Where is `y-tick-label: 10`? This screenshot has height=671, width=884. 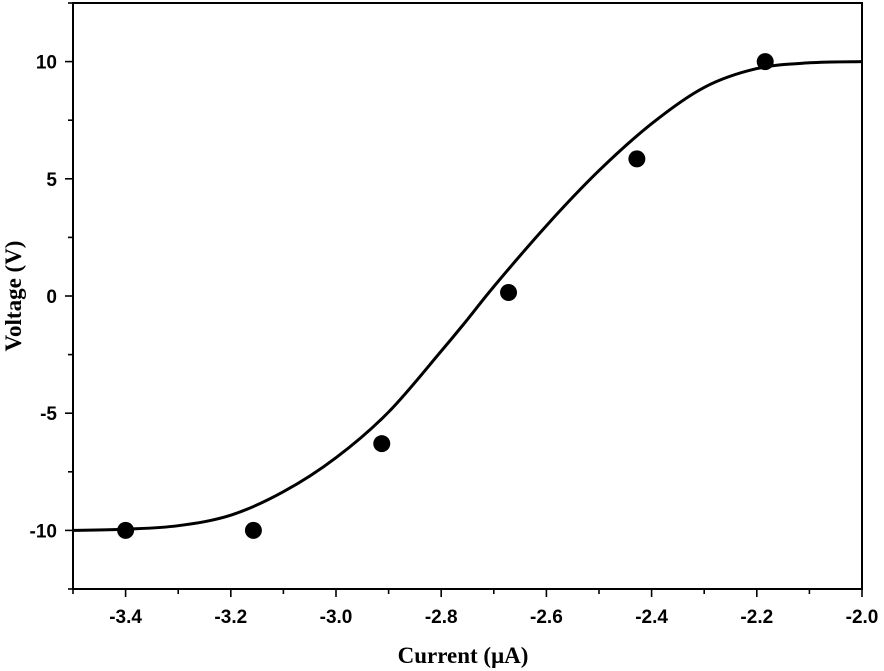 y-tick-label: 10 is located at coordinates (46, 63).